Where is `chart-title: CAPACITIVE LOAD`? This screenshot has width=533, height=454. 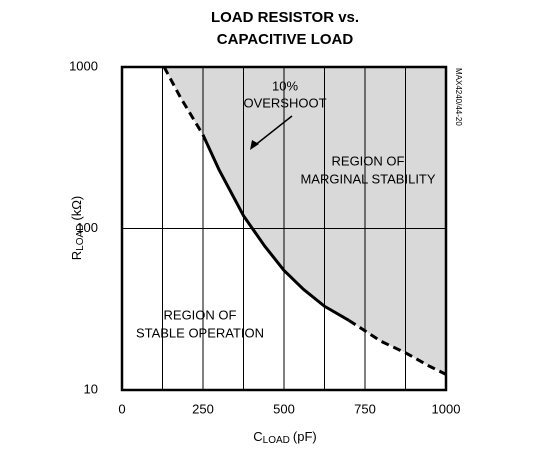
chart-title: CAPACITIVE LOAD is located at coordinates (285, 39).